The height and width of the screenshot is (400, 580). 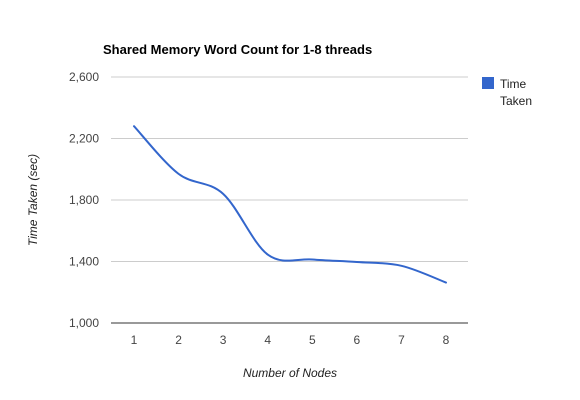 I want to click on x-tick-label: 4, so click(x=267, y=340).